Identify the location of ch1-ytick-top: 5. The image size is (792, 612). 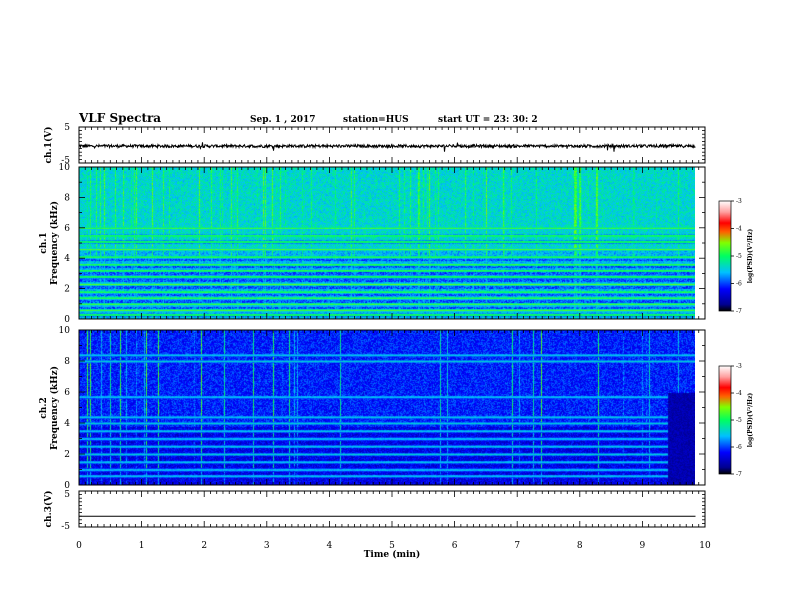
(67, 128).